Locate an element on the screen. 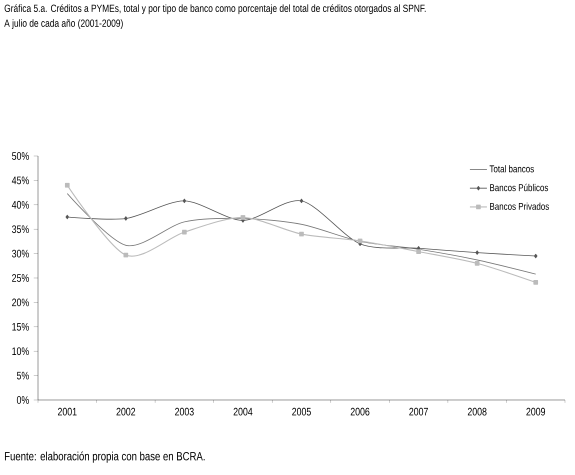 The width and height of the screenshot is (575, 475). y-tick-label: 50% is located at coordinates (20, 156).